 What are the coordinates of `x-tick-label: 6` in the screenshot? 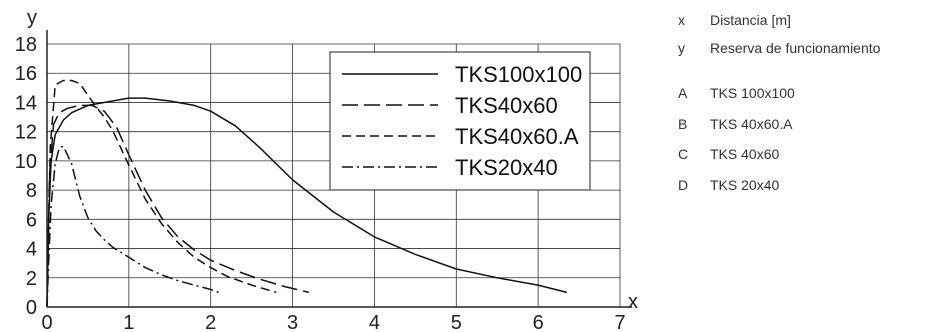 It's located at (538, 322).